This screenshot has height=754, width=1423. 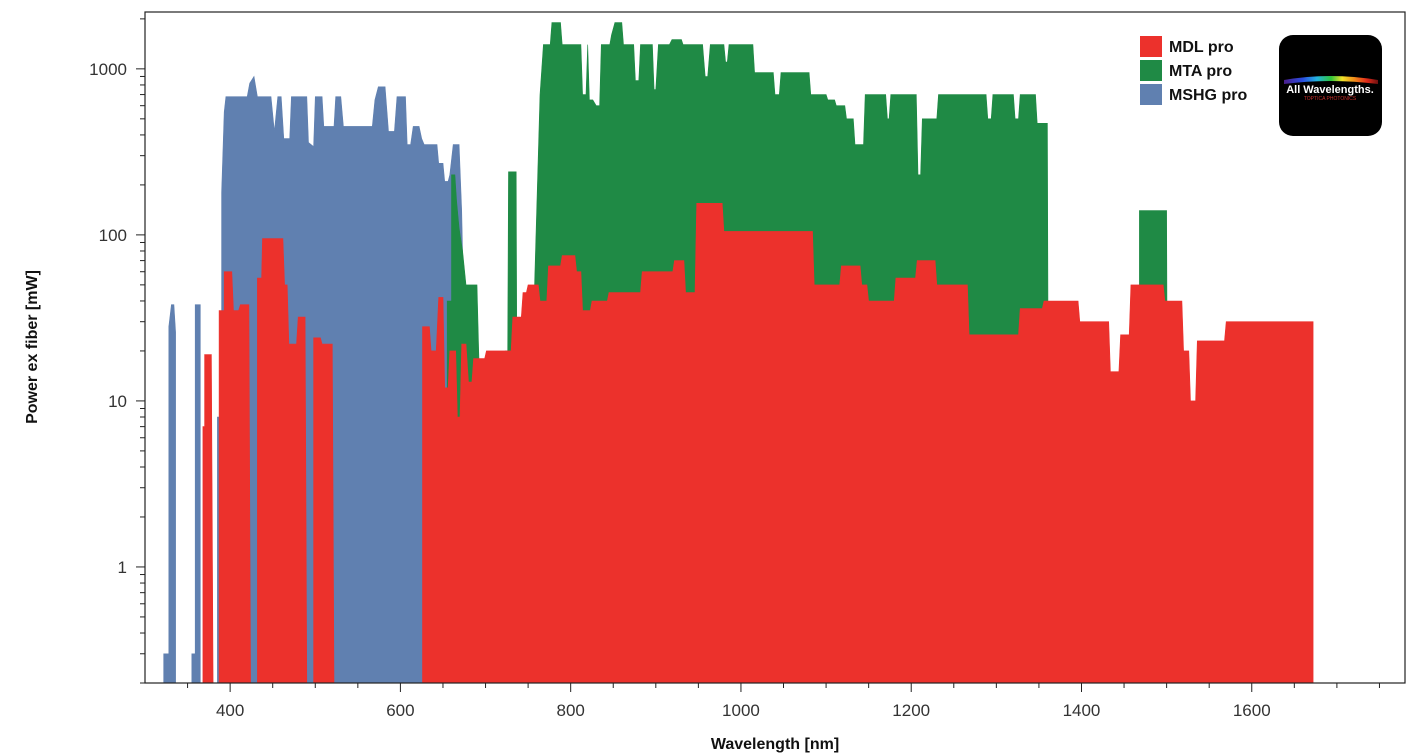 I want to click on x-tick-label: 800, so click(x=570, y=710).